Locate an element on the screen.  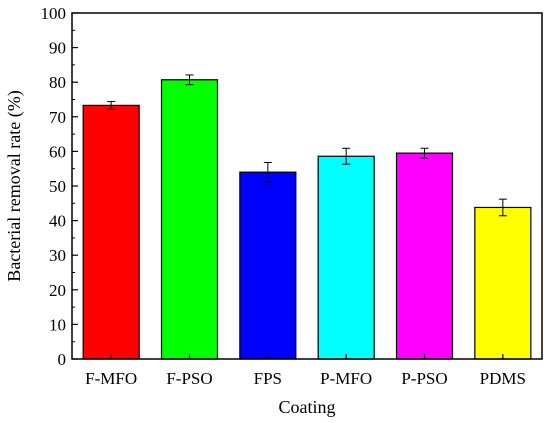
bar-p-pso is located at coordinates (424, 256).